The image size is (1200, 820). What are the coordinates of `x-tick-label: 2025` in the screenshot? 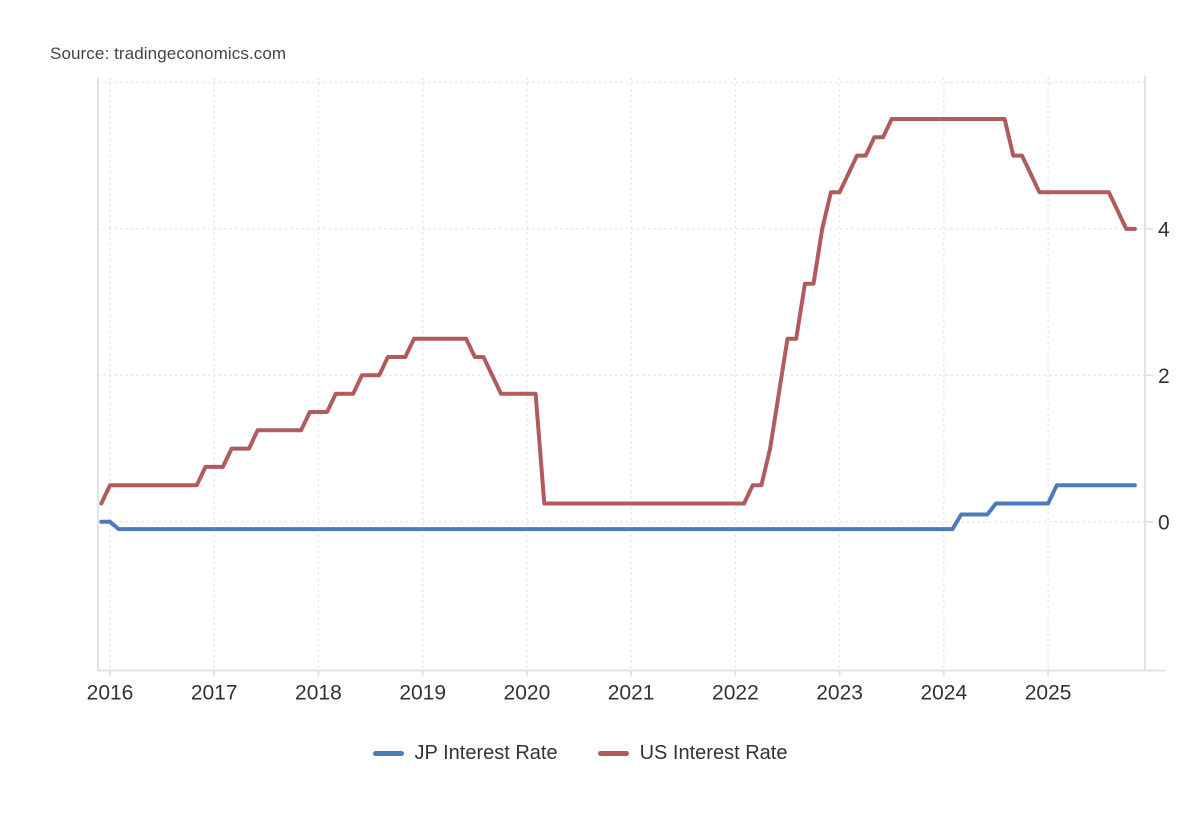 It's located at (1048, 693).